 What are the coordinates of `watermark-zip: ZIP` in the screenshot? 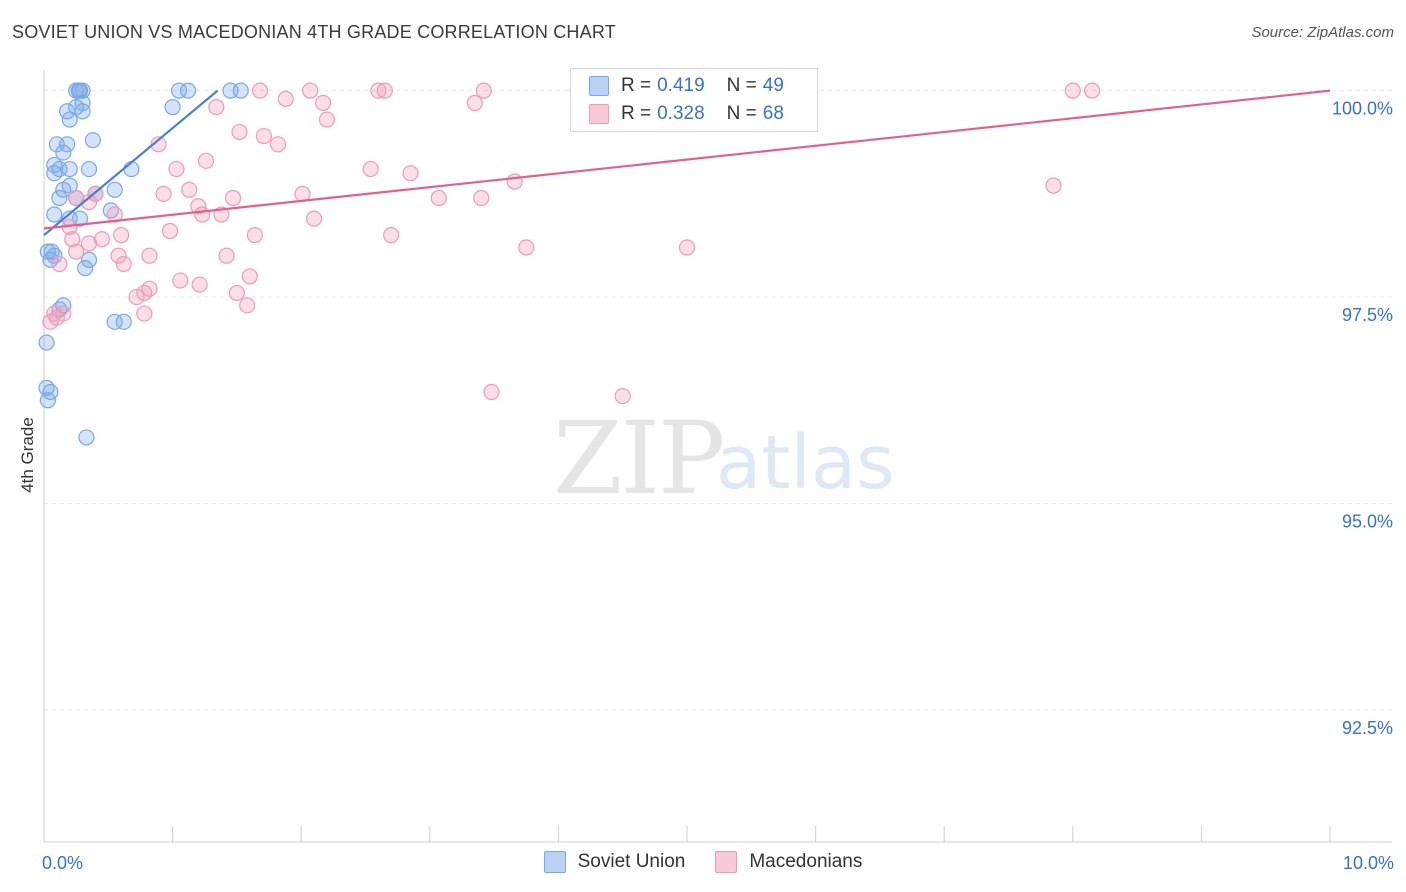 It's located at (639, 458).